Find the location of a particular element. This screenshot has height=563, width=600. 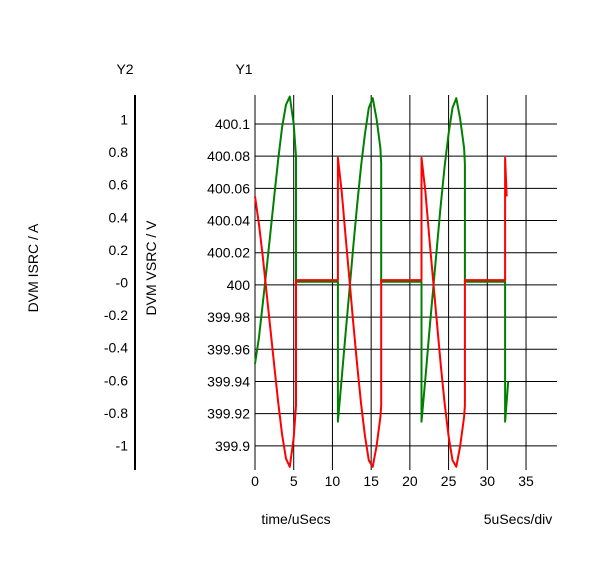

y1-tick-label: 400.1 is located at coordinates (232, 124).